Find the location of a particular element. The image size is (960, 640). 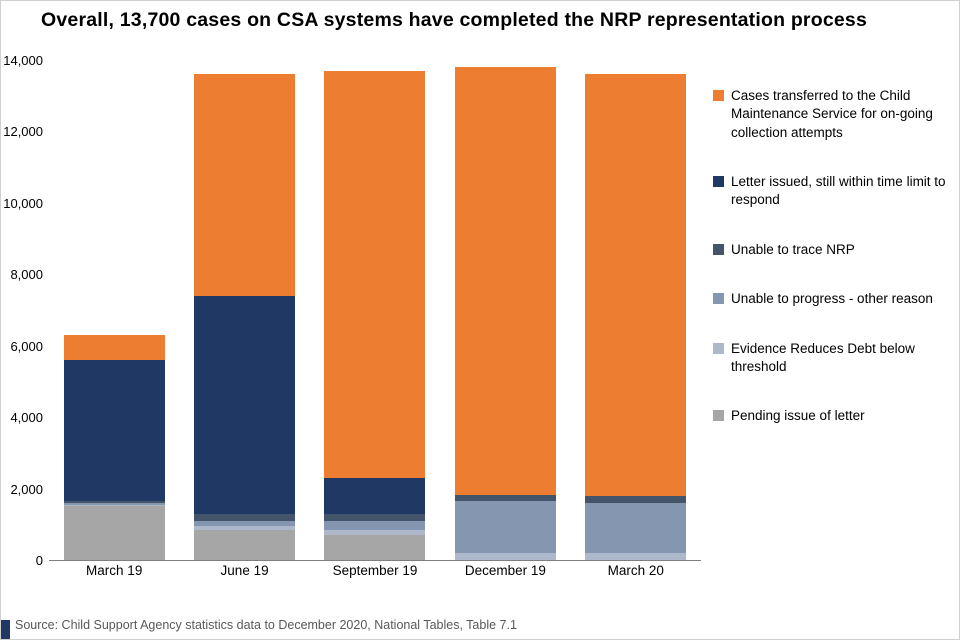

x-axis-line is located at coordinates (375, 560).